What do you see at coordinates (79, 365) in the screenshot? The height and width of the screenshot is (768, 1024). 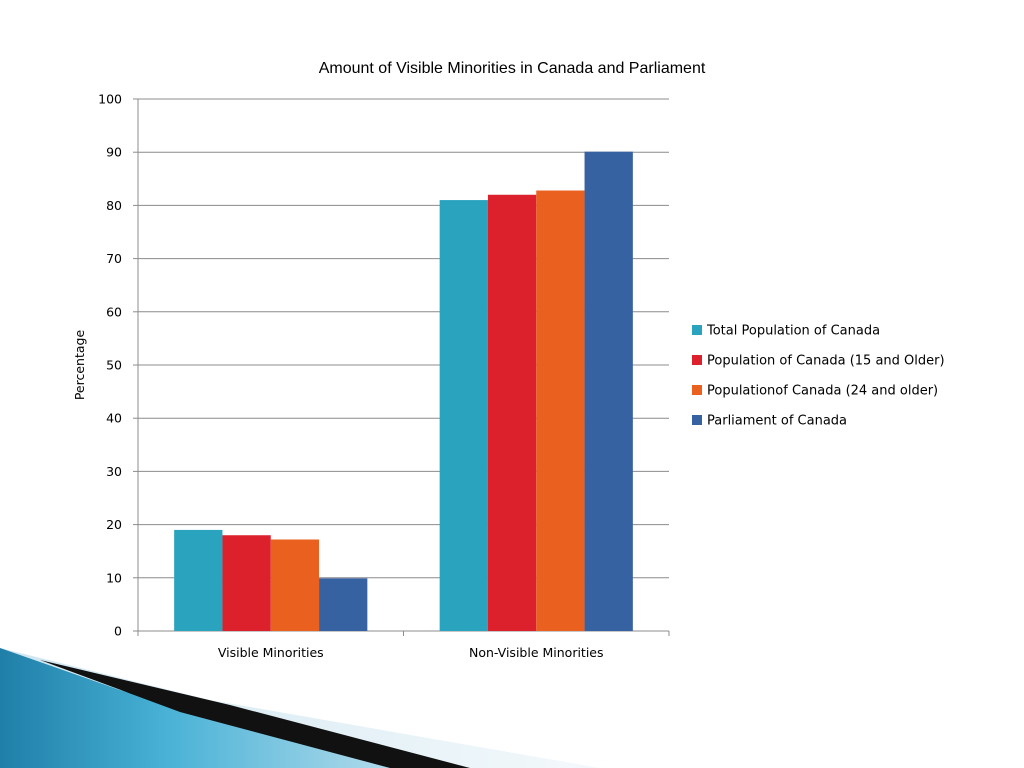 I see `y-axis-label: Percentage` at bounding box center [79, 365].